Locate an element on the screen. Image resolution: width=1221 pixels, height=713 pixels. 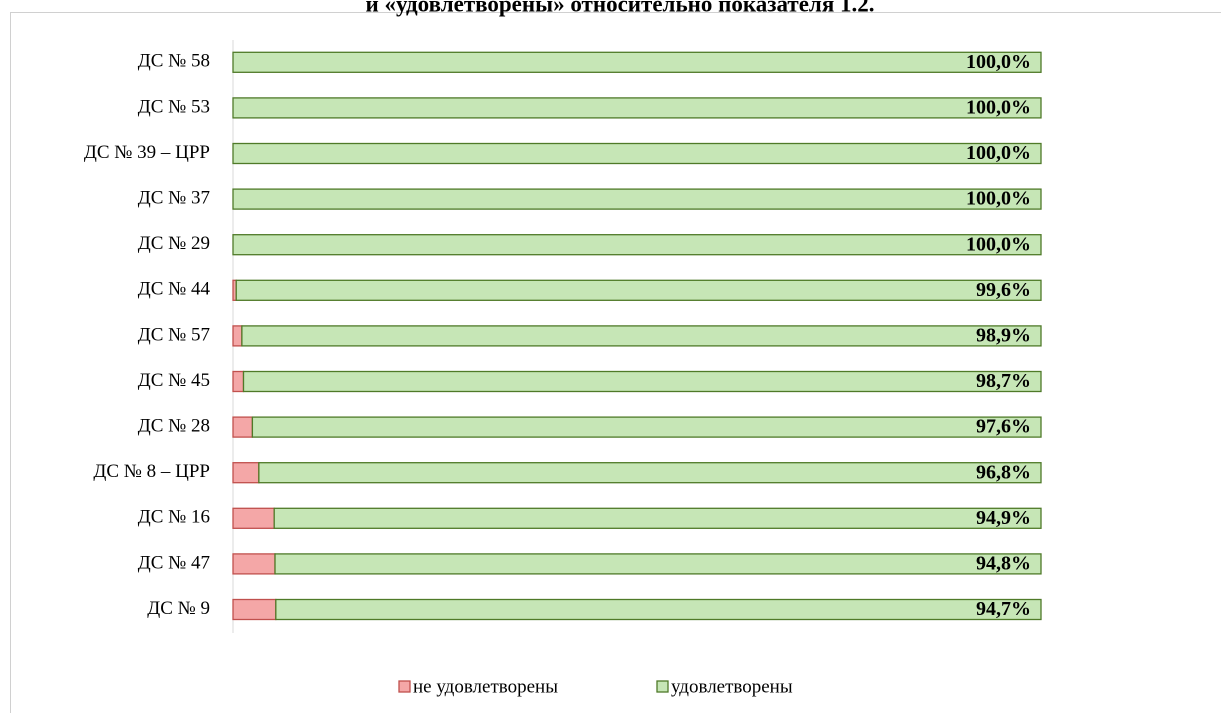
data-label: 99,6% is located at coordinates (1003, 290).